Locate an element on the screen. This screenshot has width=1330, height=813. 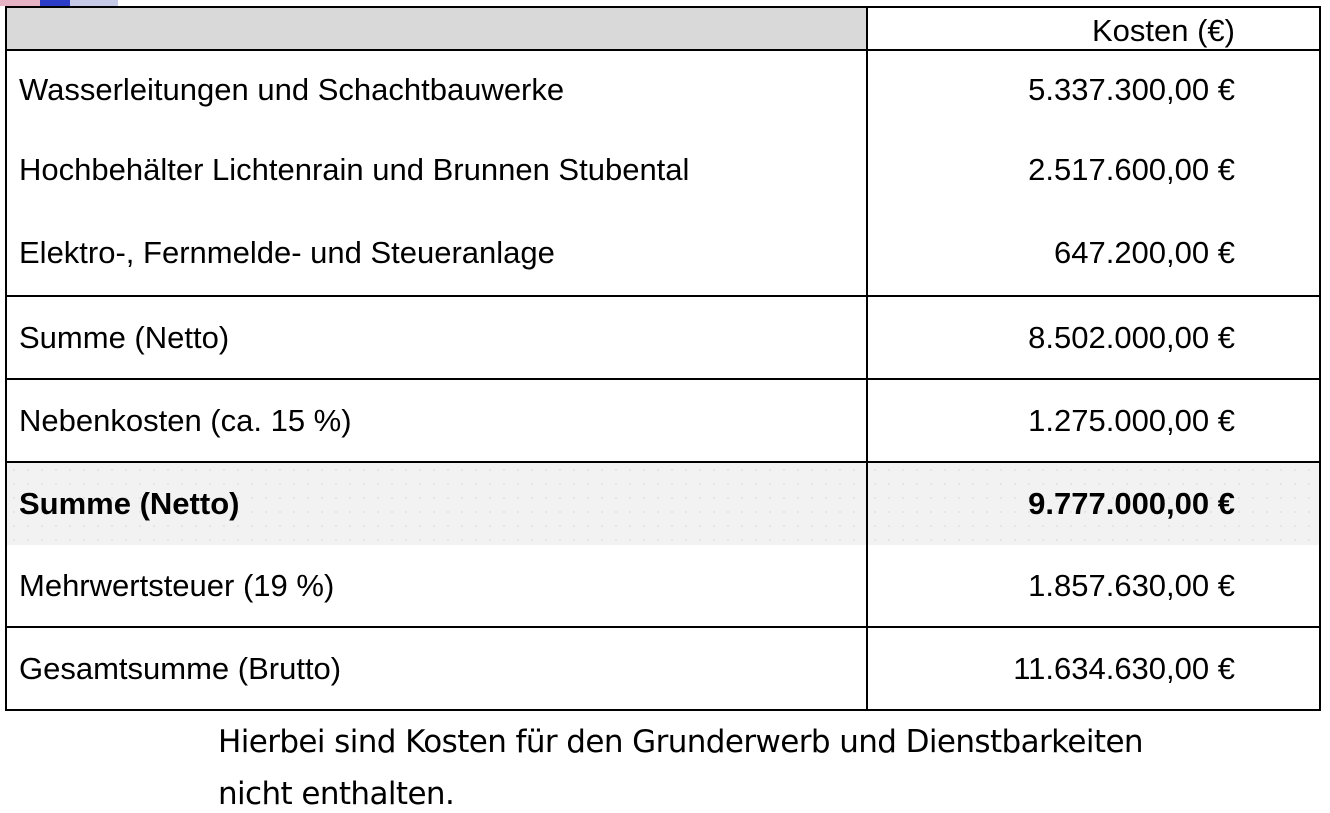
logo-segment-pink is located at coordinates (20, 3).